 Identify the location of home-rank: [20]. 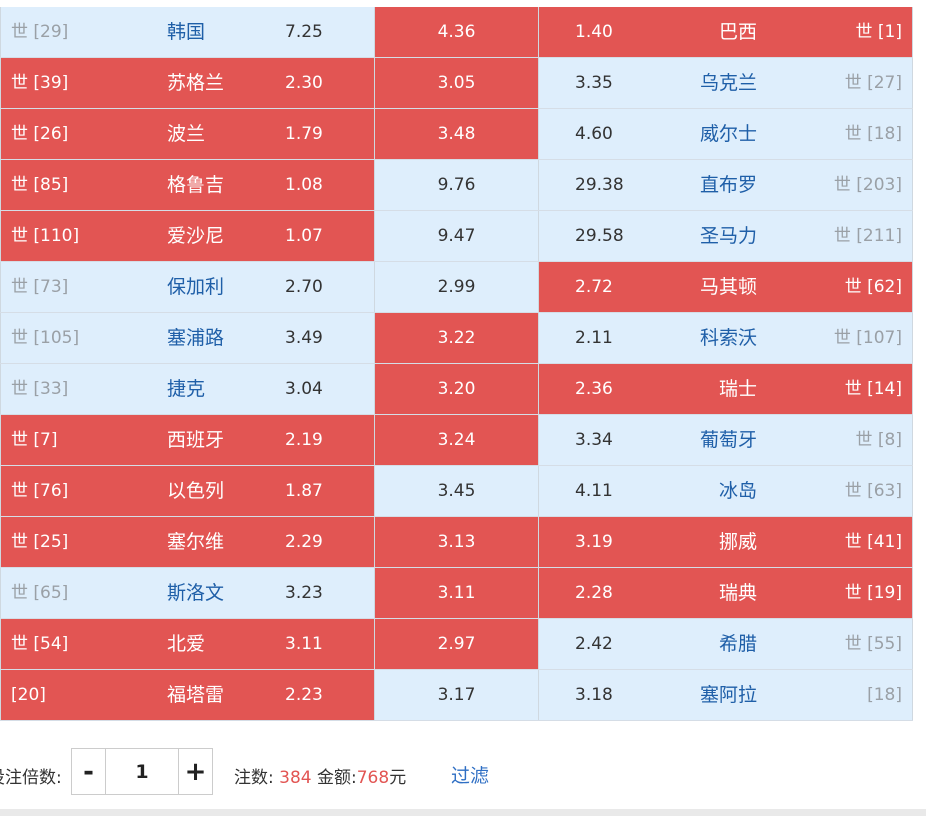
(28, 695).